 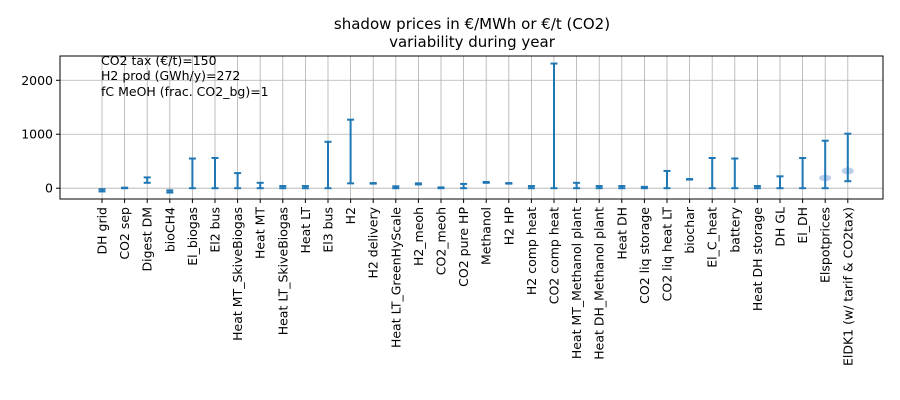 What do you see at coordinates (147, 239) in the screenshot?
I see `x-tick-label: Digest DM` at bounding box center [147, 239].